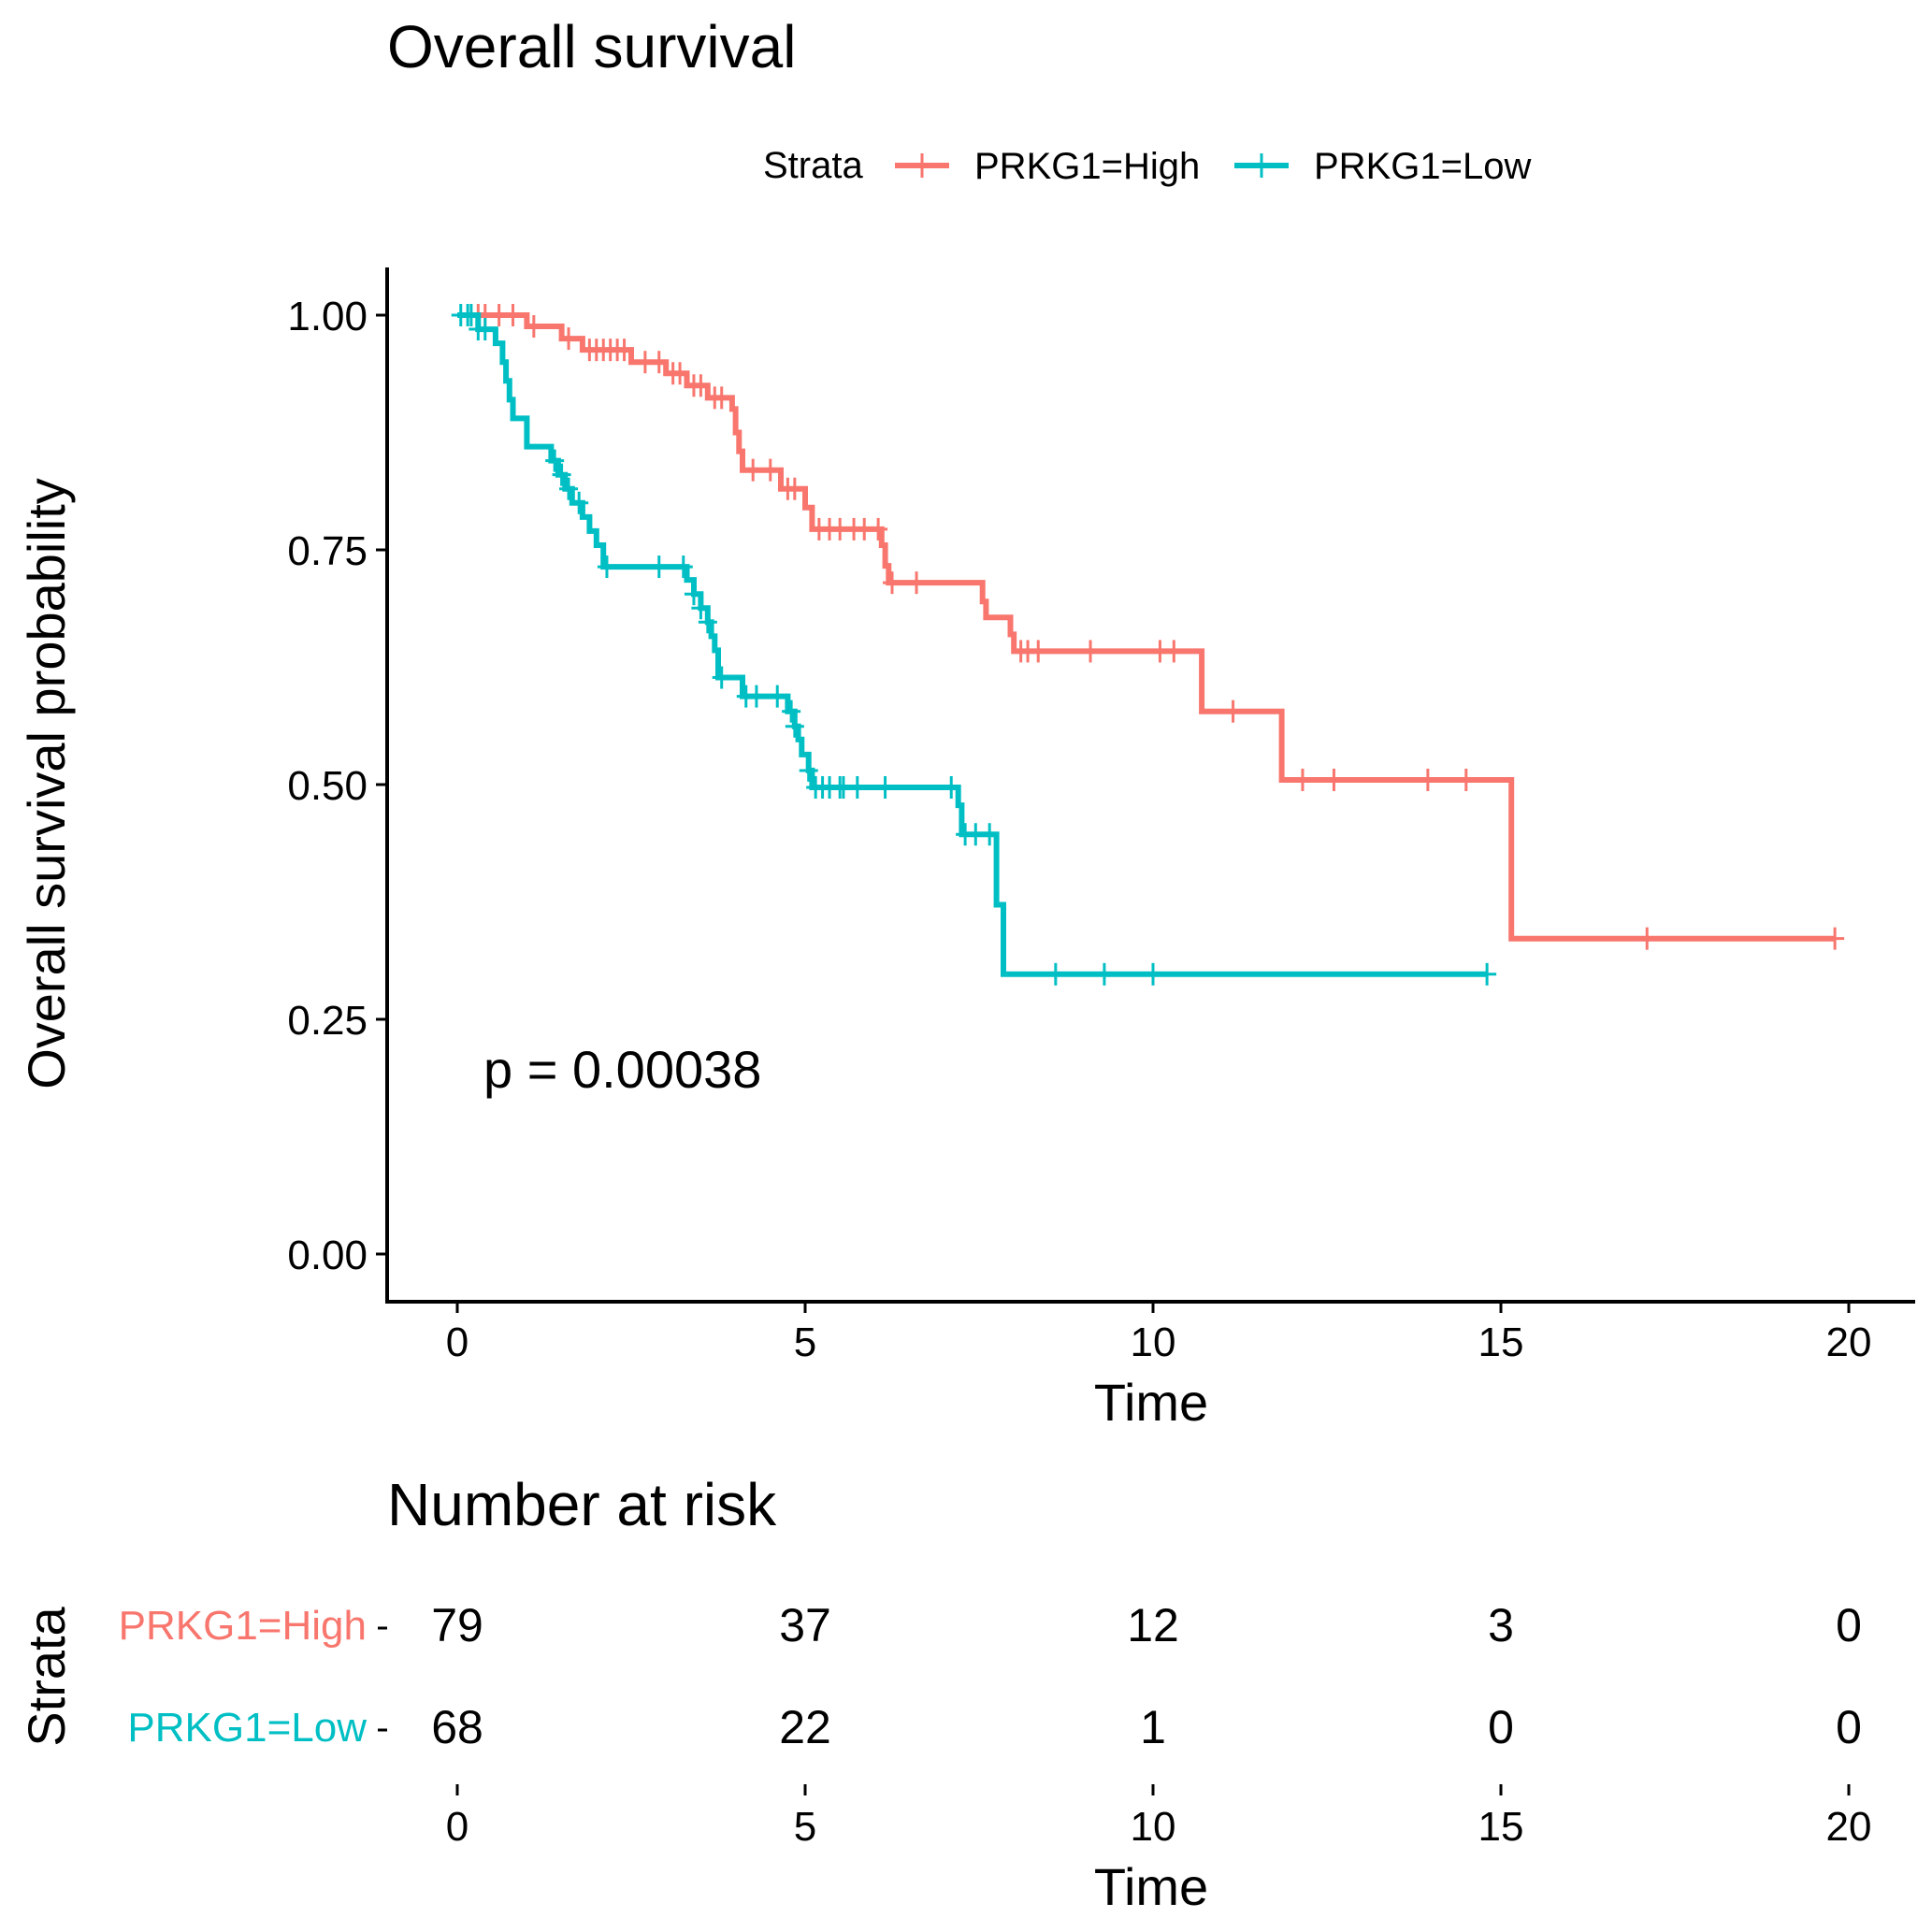  I want to click on legend-entry-high: PRKG1=High, so click(1047, 166).